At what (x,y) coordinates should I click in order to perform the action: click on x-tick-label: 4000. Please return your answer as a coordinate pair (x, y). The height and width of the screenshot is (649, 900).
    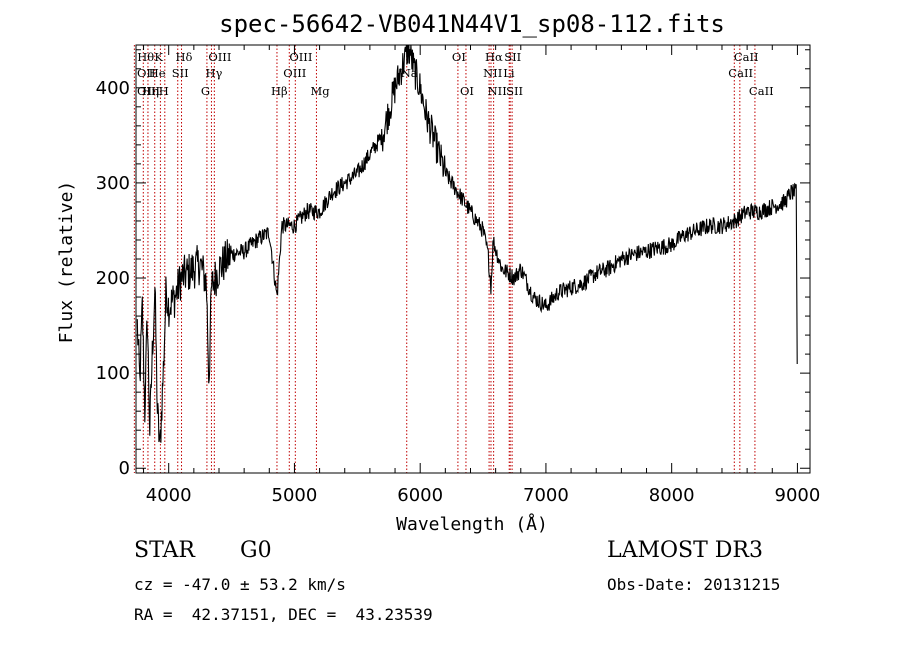
    Looking at the image, I should click on (169, 495).